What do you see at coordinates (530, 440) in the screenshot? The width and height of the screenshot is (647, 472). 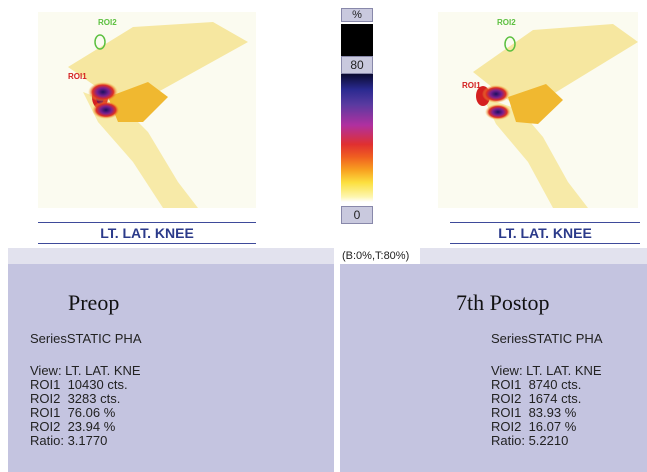 I see `right-ratio: Ratio: 5.2210` at bounding box center [530, 440].